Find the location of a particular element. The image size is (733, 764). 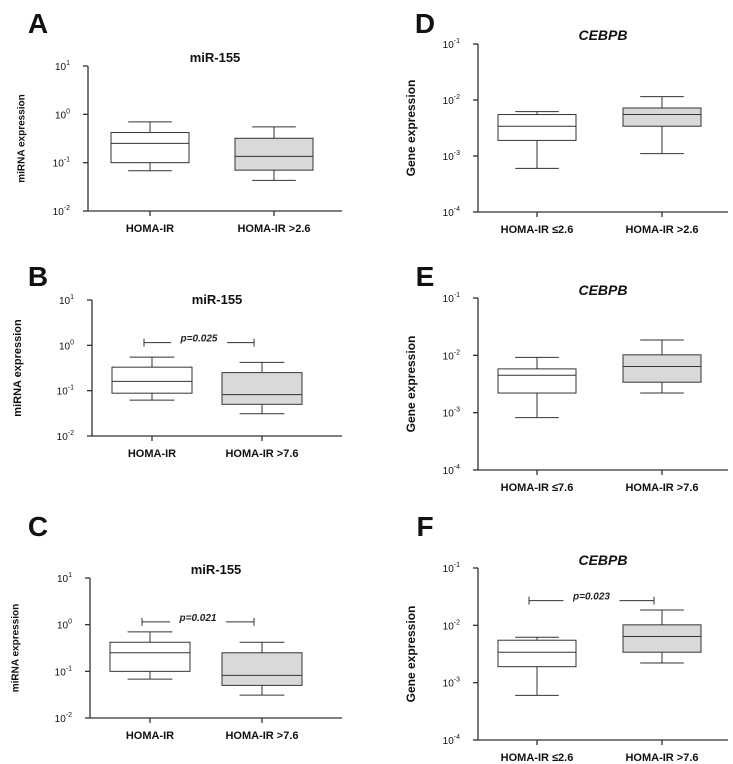

p-value-label: p=0.025 is located at coordinates (199, 339).